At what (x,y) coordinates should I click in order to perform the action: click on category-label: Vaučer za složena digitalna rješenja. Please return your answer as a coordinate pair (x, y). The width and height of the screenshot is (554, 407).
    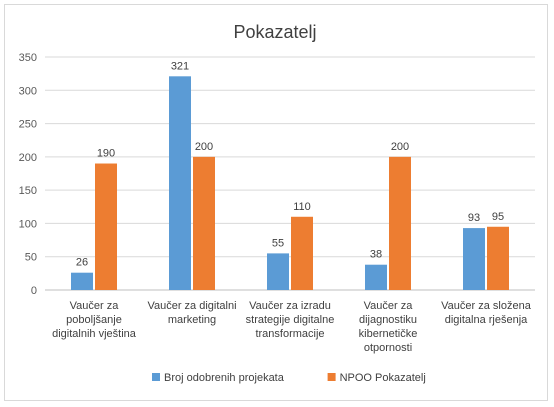
    Looking at the image, I should click on (486, 313).